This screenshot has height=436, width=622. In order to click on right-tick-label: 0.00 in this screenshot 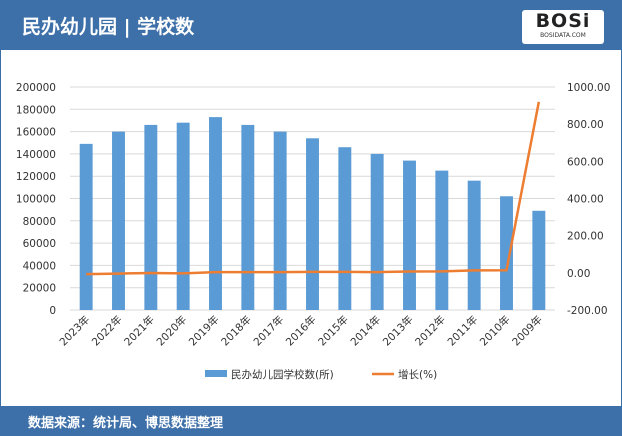, I will do `click(578, 274)`.